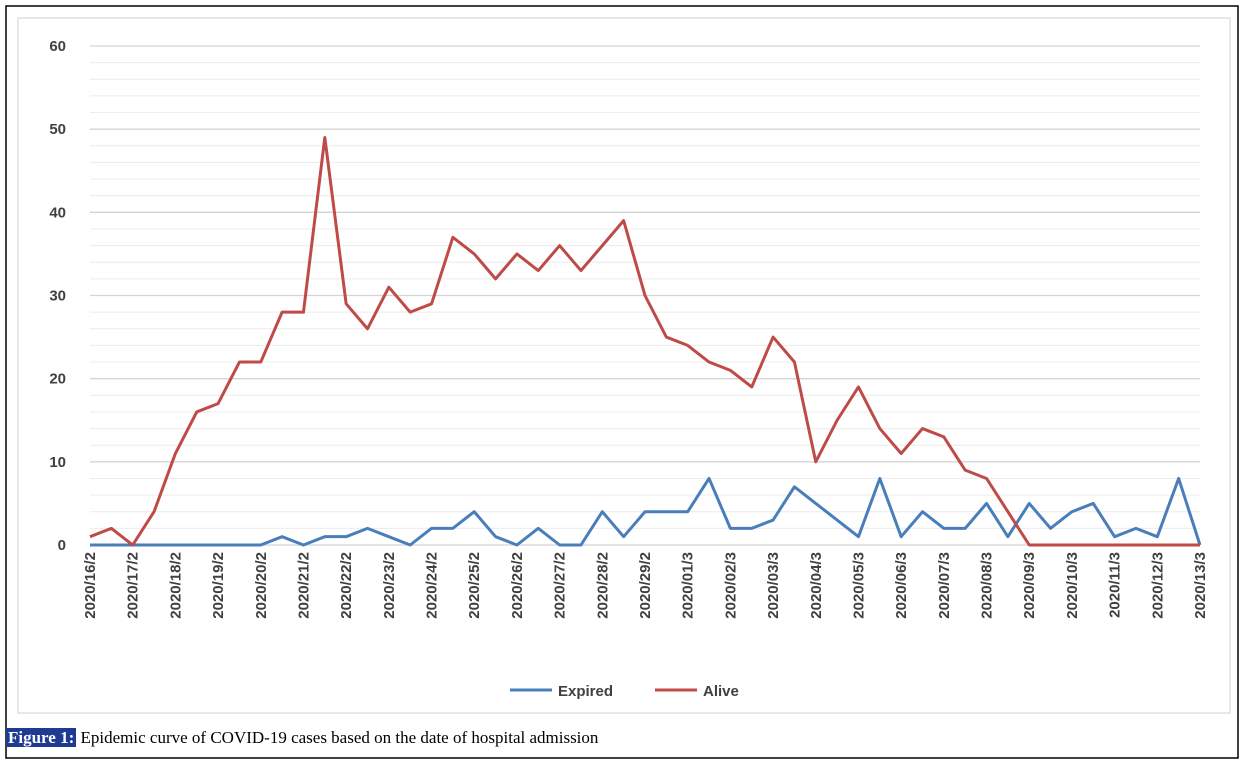  I want to click on x-tick-label: 2020/24/2, so click(432, 585).